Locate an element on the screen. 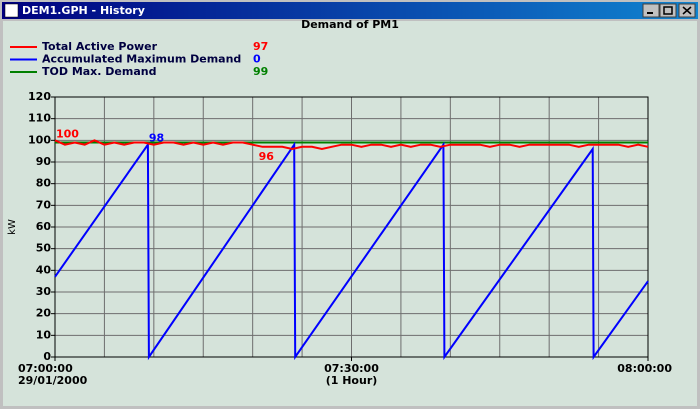 This screenshot has width=700, height=409. window-title: DEM1.GPH - History is located at coordinates (83, 10).